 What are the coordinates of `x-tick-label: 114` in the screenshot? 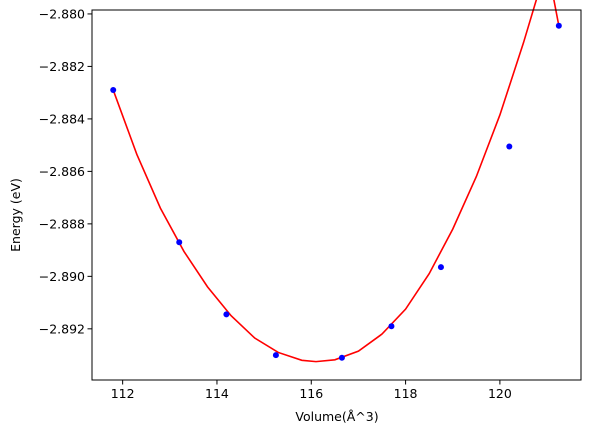 It's located at (217, 393).